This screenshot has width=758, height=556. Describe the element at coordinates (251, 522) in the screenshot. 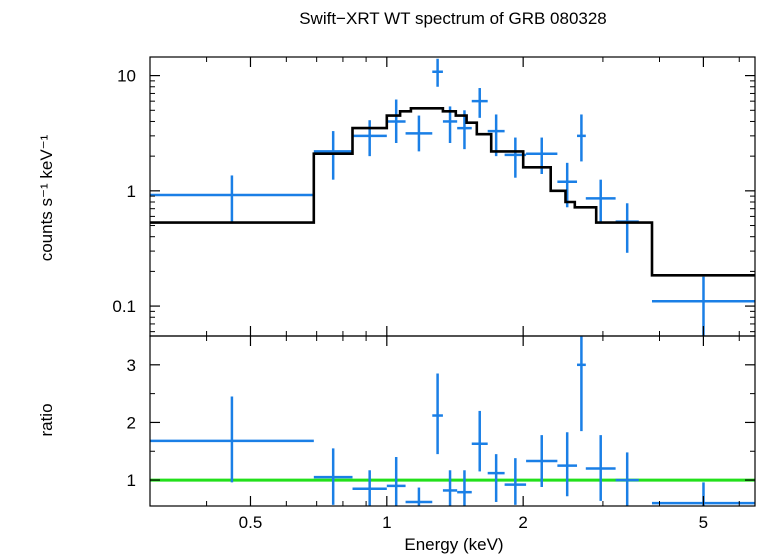

I see `x-tick-label: 0.5` at that location.